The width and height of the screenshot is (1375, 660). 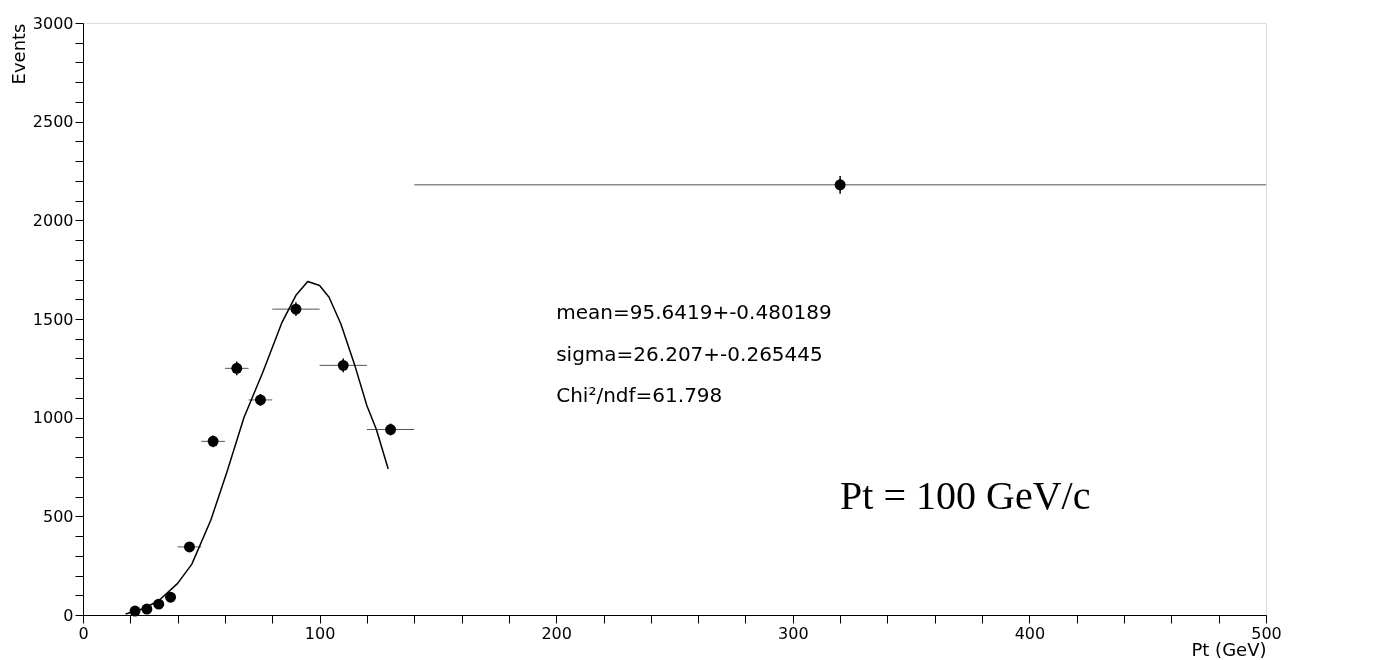 What do you see at coordinates (689, 353) in the screenshot?
I see `annotation: sigma=26.207+-0.265445` at bounding box center [689, 353].